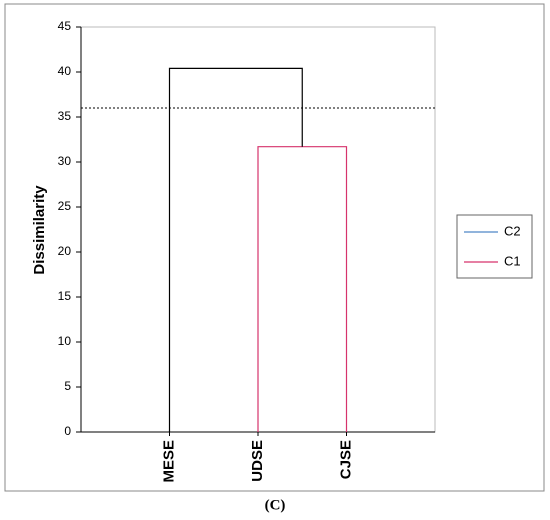 The height and width of the screenshot is (520, 550). Describe the element at coordinates (512, 230) in the screenshot. I see `legend-label: C2` at that location.